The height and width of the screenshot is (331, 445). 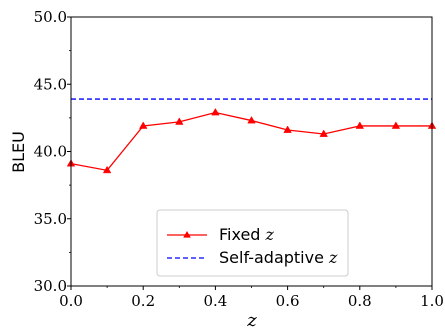 What do you see at coordinates (50, 17) in the screenshot?
I see `y-tick-label: 50.0` at bounding box center [50, 17].